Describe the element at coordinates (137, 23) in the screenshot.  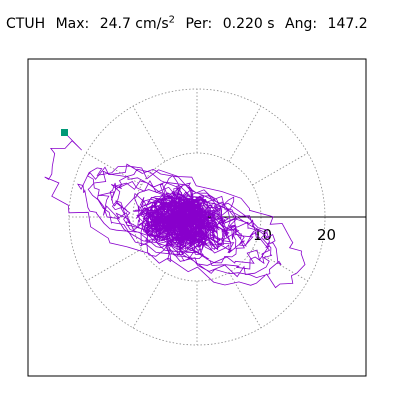
I see `max-value: 24.7 cm/s2` at that location.